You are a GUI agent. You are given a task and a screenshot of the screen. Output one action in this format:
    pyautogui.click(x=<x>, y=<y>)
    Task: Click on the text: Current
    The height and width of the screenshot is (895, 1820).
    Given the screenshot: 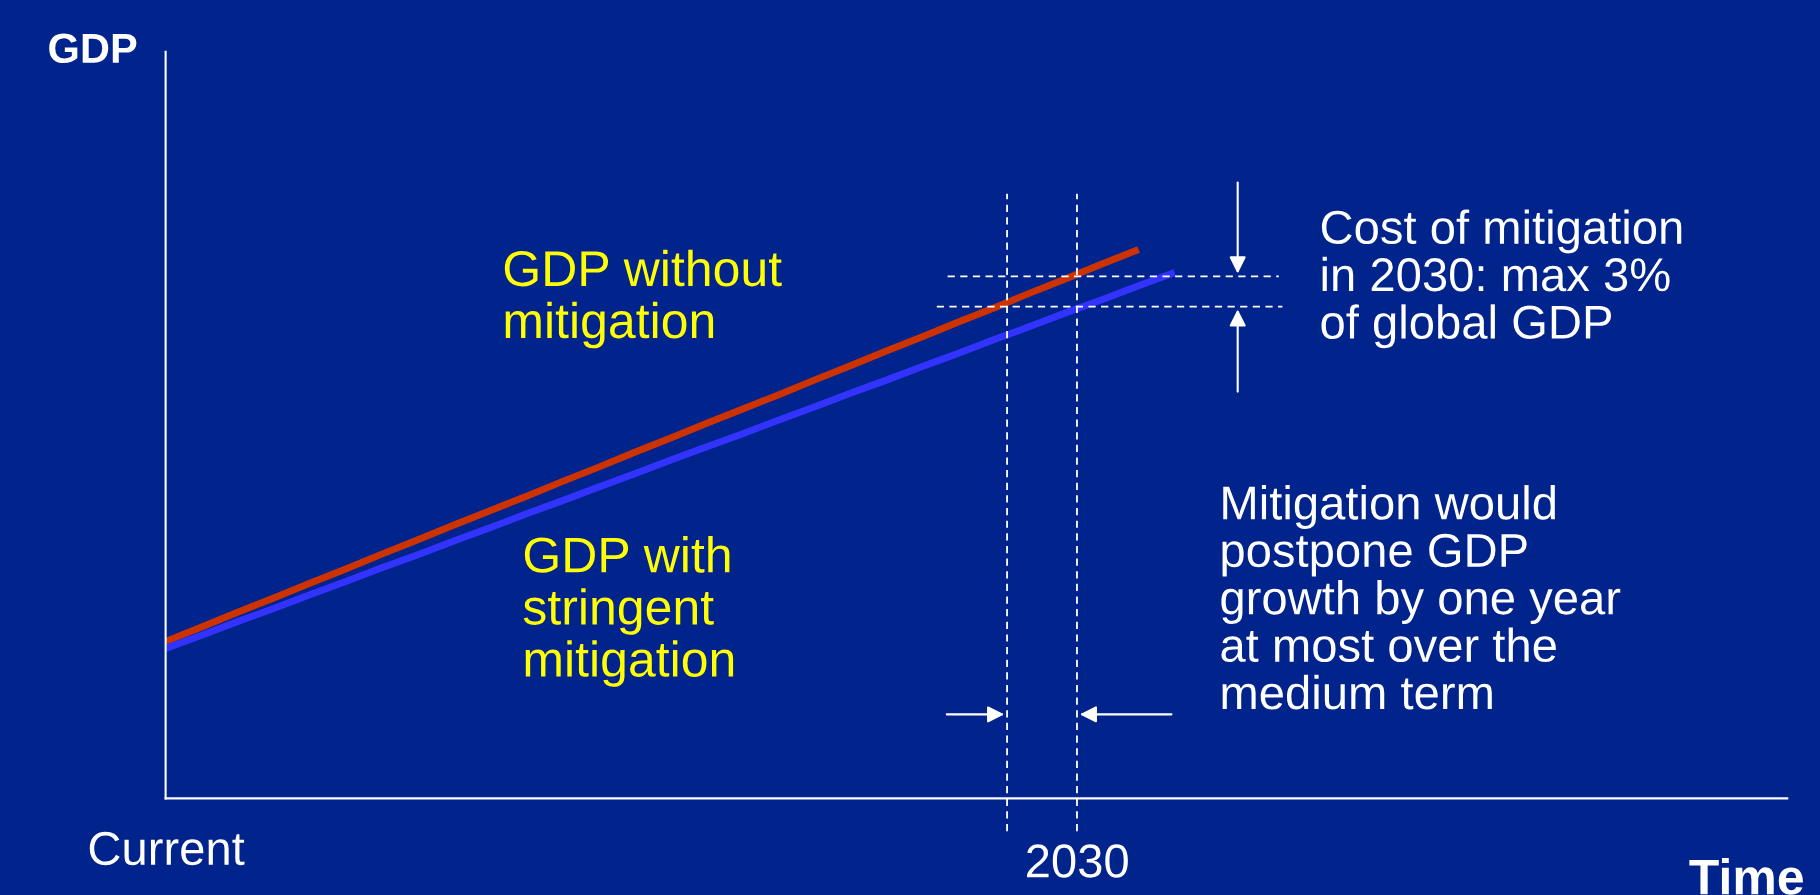 What is the action you would take?
    pyautogui.click(x=167, y=848)
    